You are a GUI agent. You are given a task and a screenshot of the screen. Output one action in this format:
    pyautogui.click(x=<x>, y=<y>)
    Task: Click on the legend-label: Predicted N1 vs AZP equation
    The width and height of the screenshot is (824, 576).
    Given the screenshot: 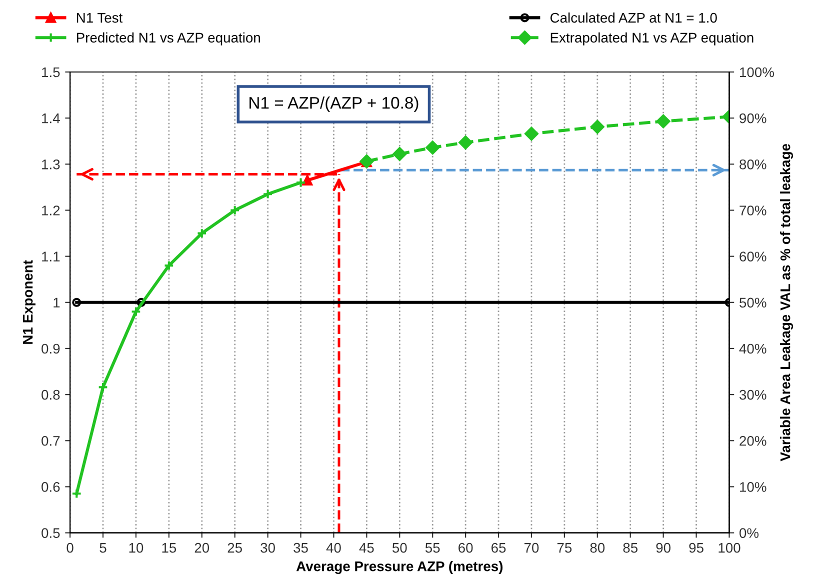 What is the action you would take?
    pyautogui.click(x=168, y=39)
    